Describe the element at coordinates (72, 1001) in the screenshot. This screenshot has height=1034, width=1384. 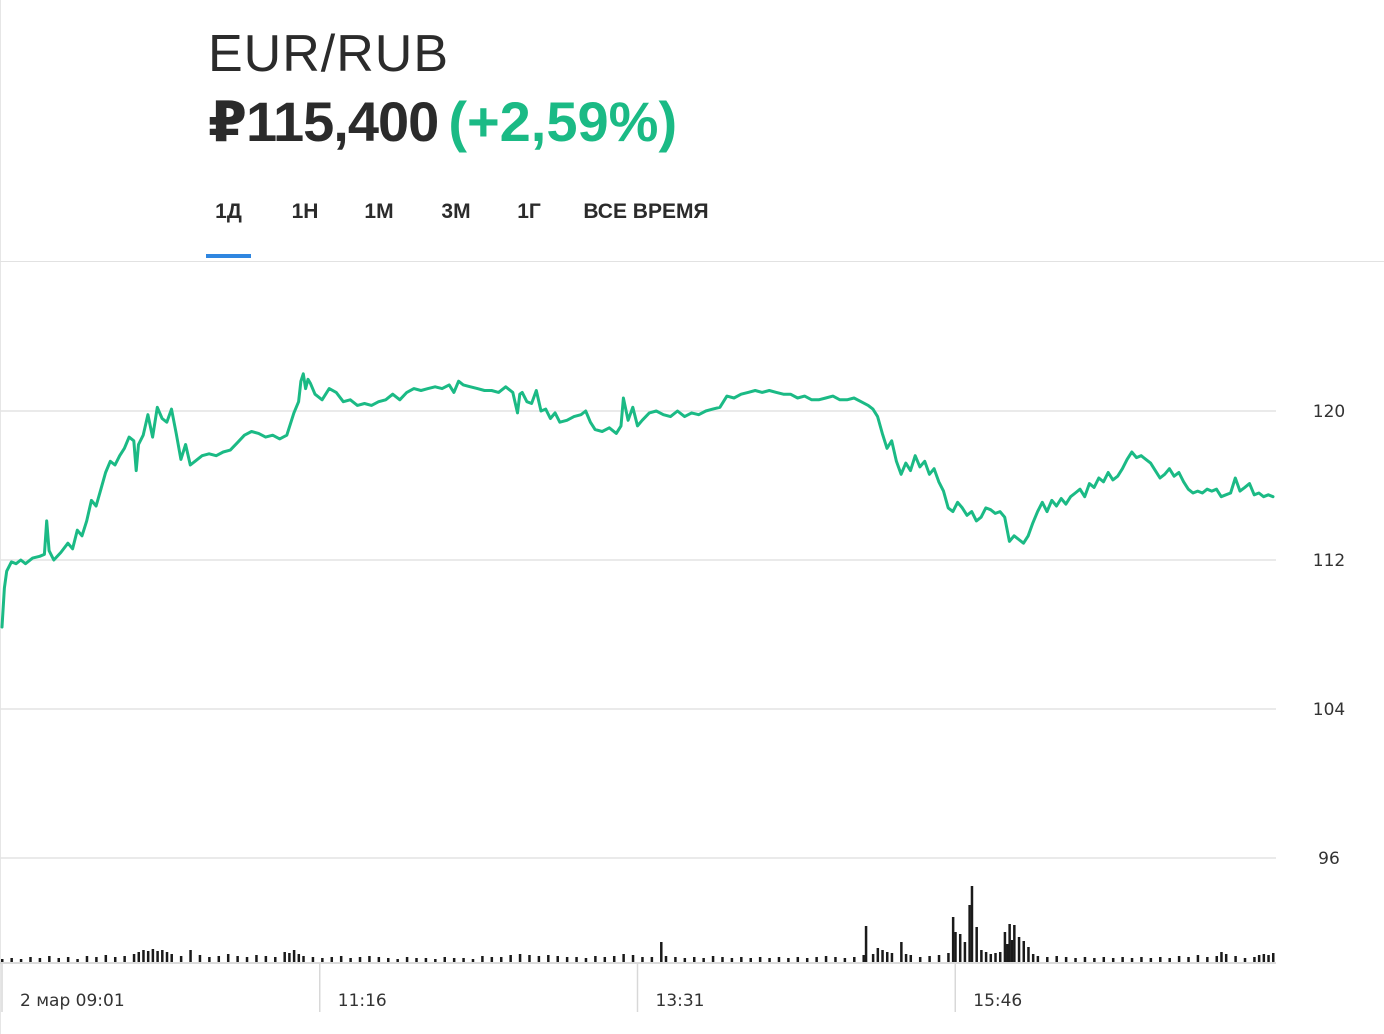
I see `x-tick-label: 2 мар 09:01` at that location.